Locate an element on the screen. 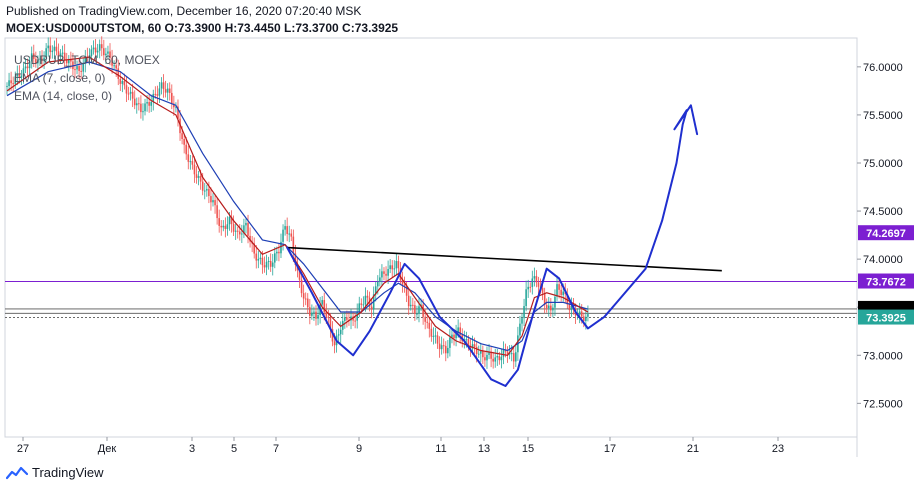  symbol-label: MOEX:USD000UTSTOM, 60 is located at coordinates (84, 28).